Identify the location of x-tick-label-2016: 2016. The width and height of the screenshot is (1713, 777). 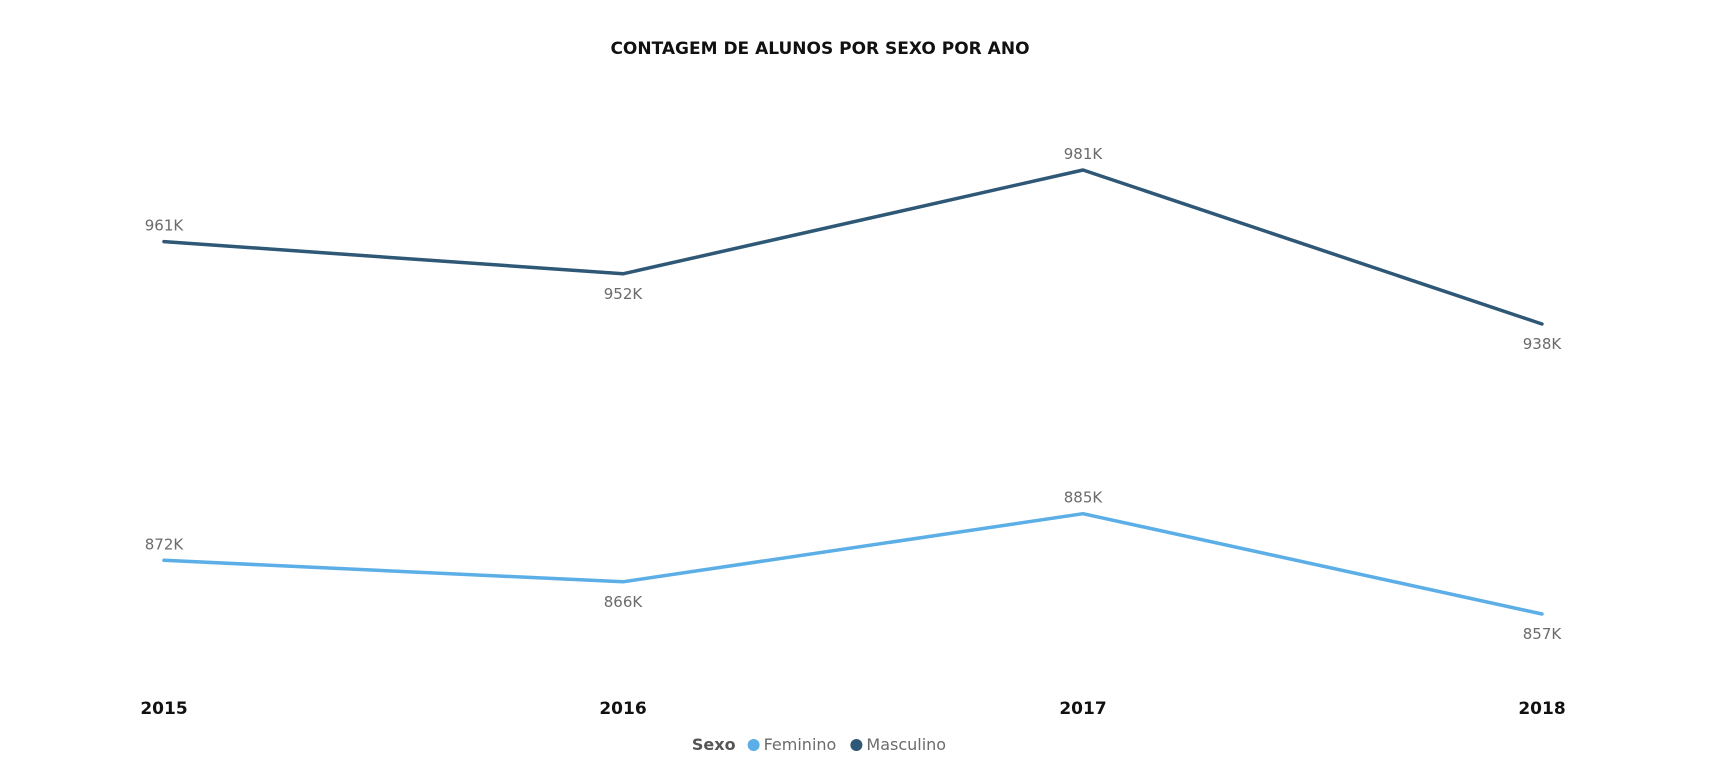
(622, 709).